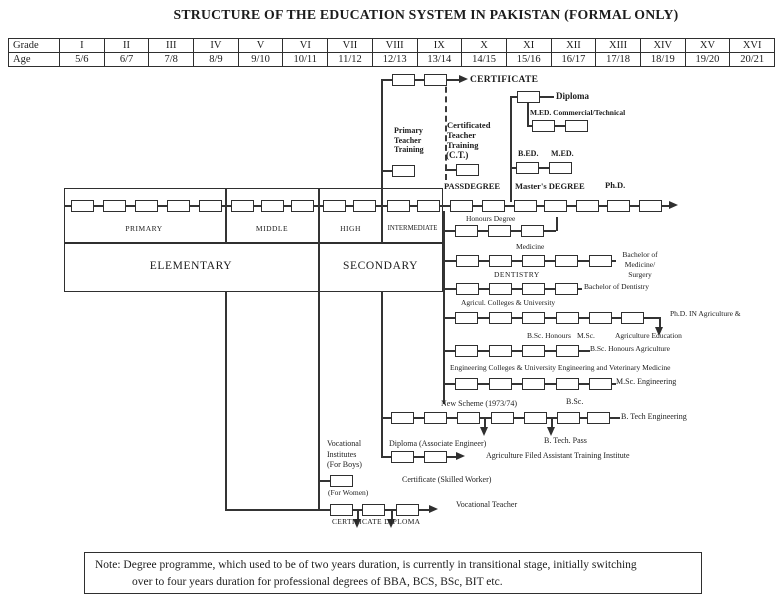 This screenshot has height=599, width=783. What do you see at coordinates (350, 59) in the screenshot?
I see `age-cell-7: 11/12` at bounding box center [350, 59].